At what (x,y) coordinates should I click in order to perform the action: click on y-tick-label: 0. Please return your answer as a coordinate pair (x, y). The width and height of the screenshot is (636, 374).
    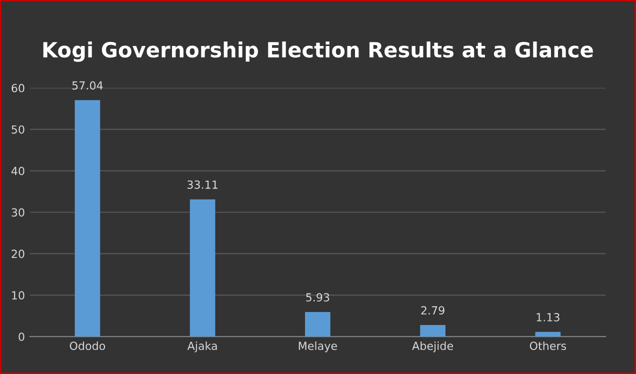
    Looking at the image, I should click on (21, 336).